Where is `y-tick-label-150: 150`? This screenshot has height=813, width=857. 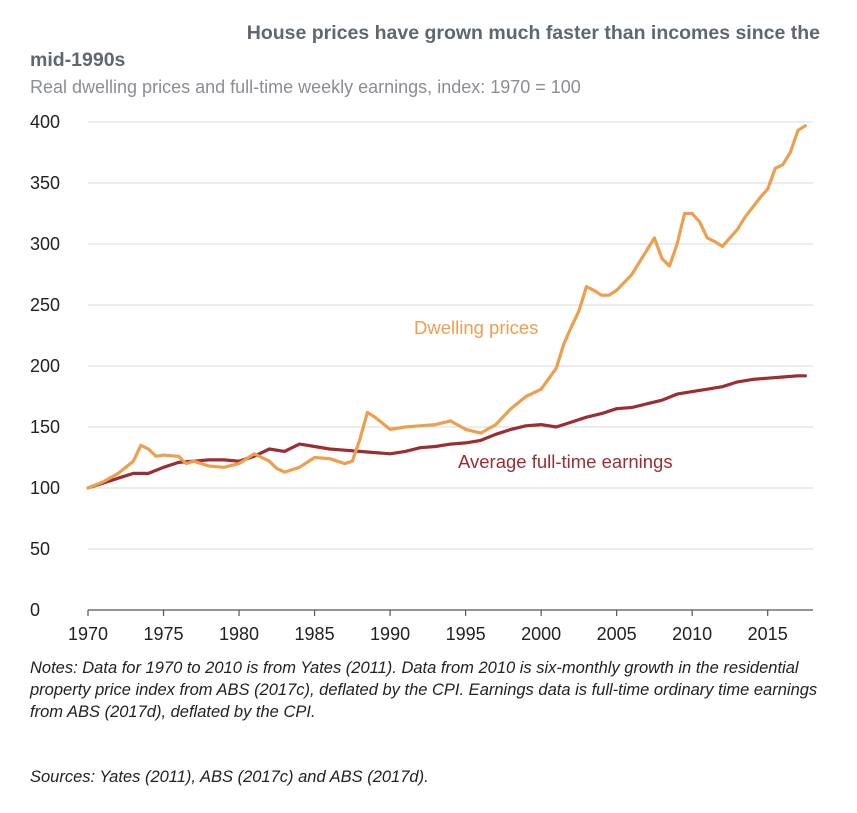 y-tick-label-150: 150 is located at coordinates (45, 427).